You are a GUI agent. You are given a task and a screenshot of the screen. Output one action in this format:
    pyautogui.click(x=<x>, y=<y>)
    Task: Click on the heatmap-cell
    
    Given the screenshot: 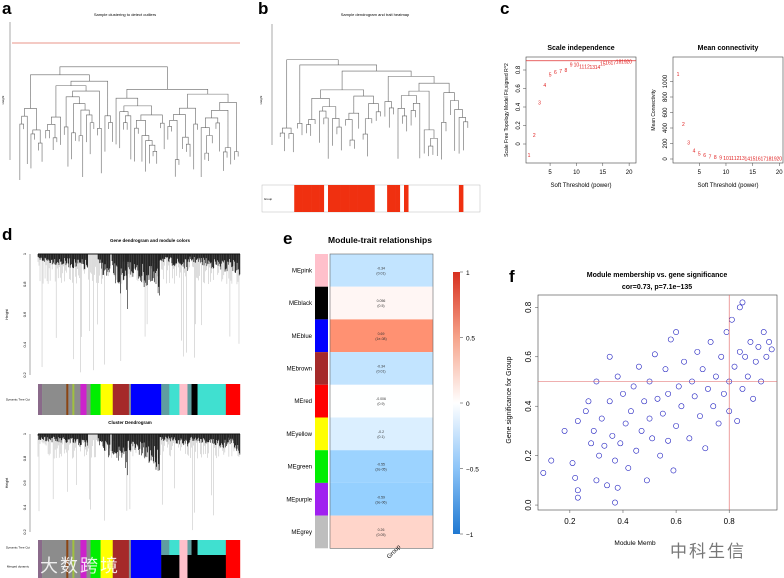 What is the action you would take?
    pyautogui.click(x=381, y=303)
    